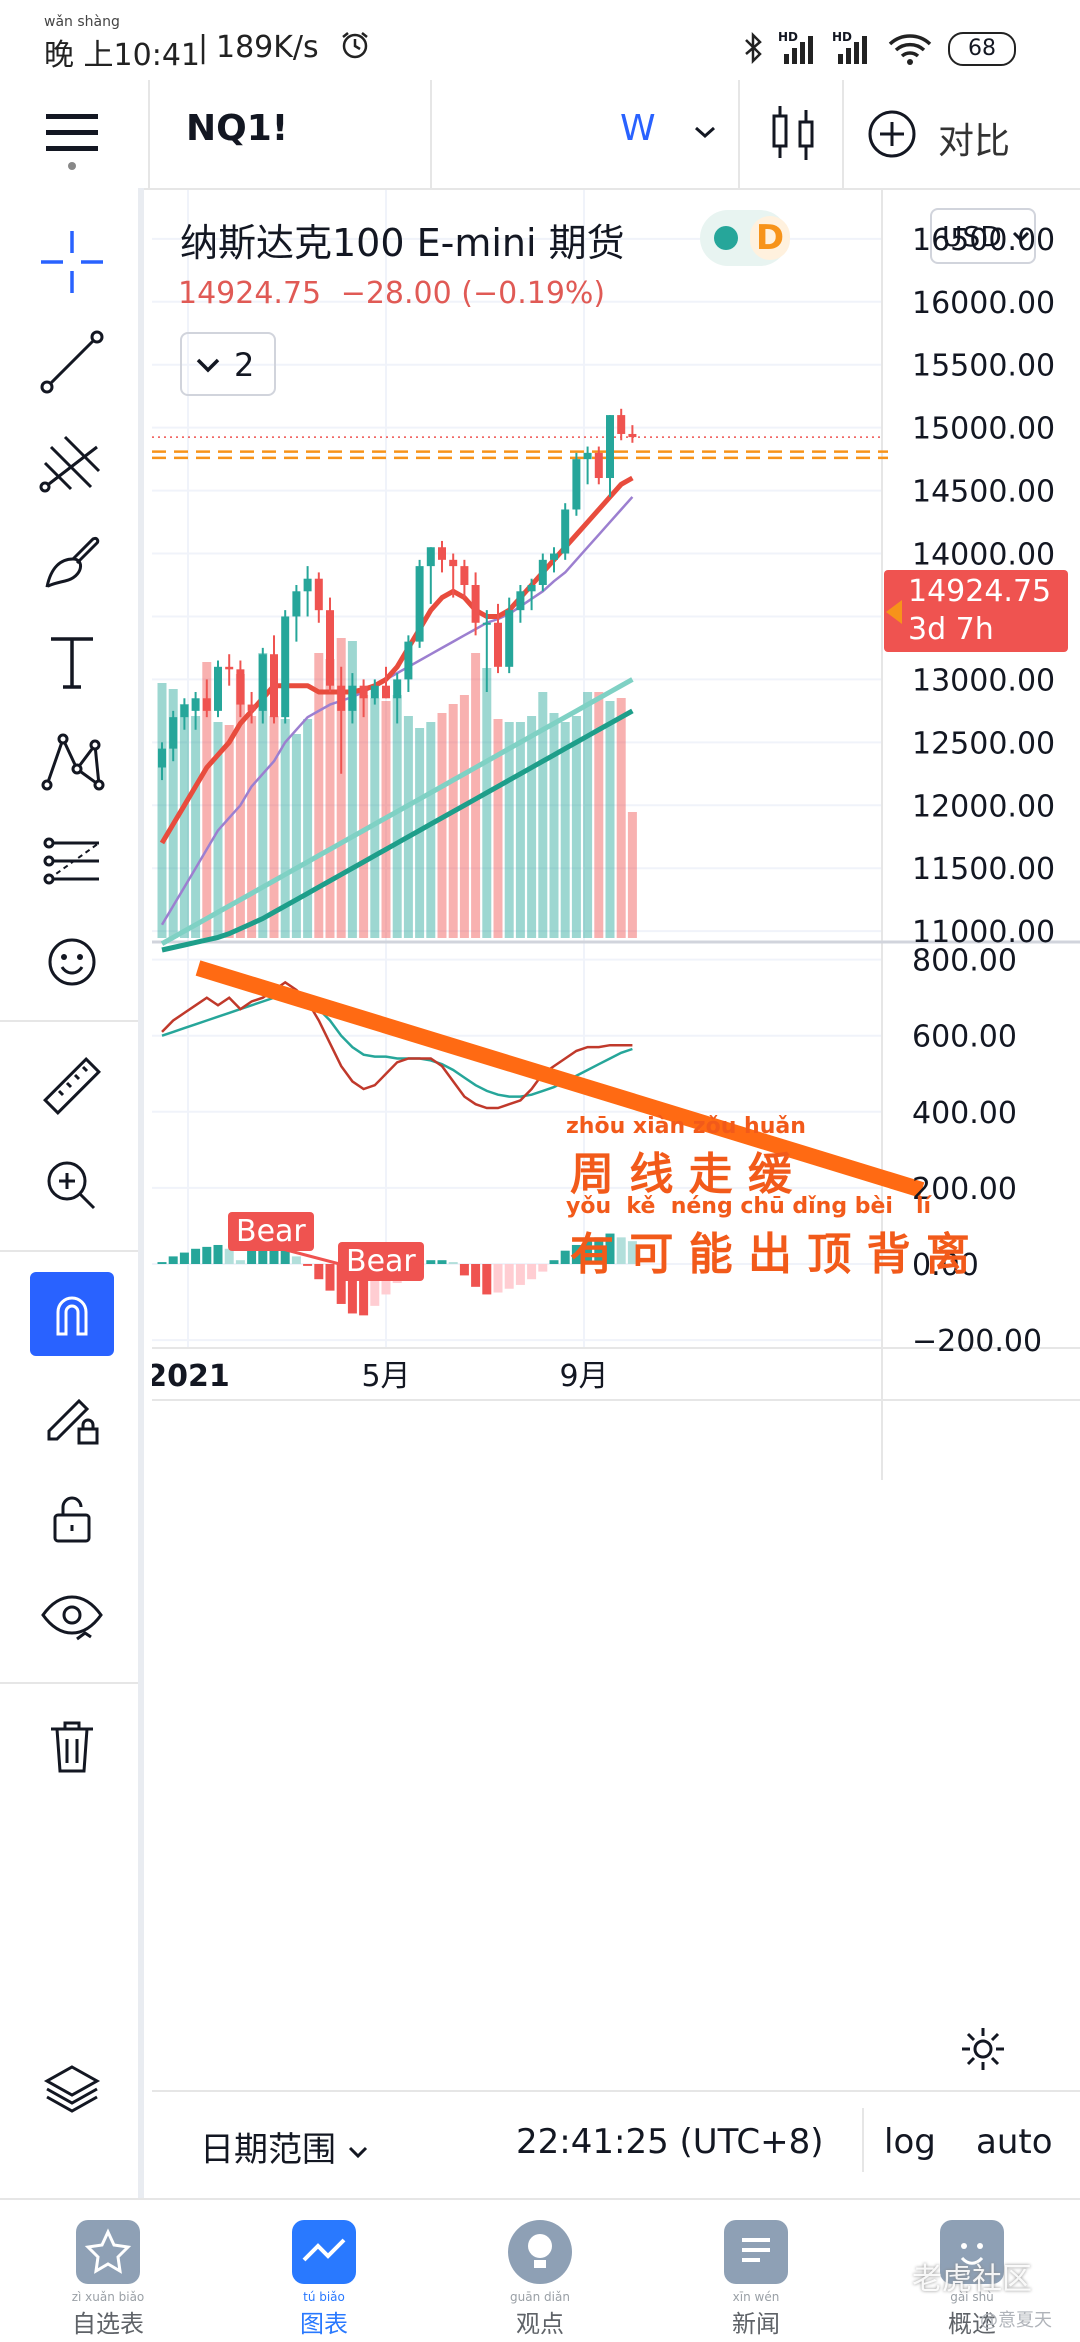 The image size is (1080, 2342). I want to click on currency-selector: USD, so click(983, 236).